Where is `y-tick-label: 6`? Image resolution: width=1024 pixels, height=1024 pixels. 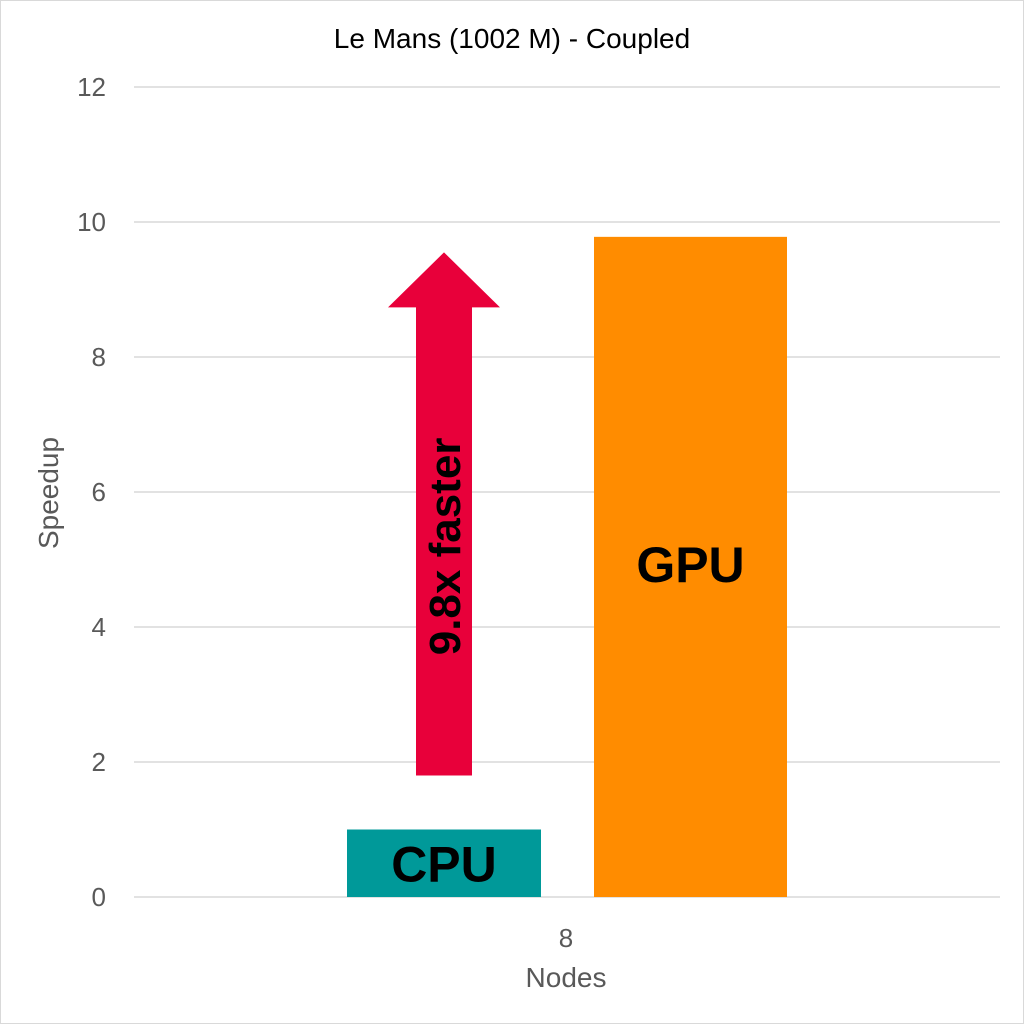
y-tick-label: 6 is located at coordinates (99, 492).